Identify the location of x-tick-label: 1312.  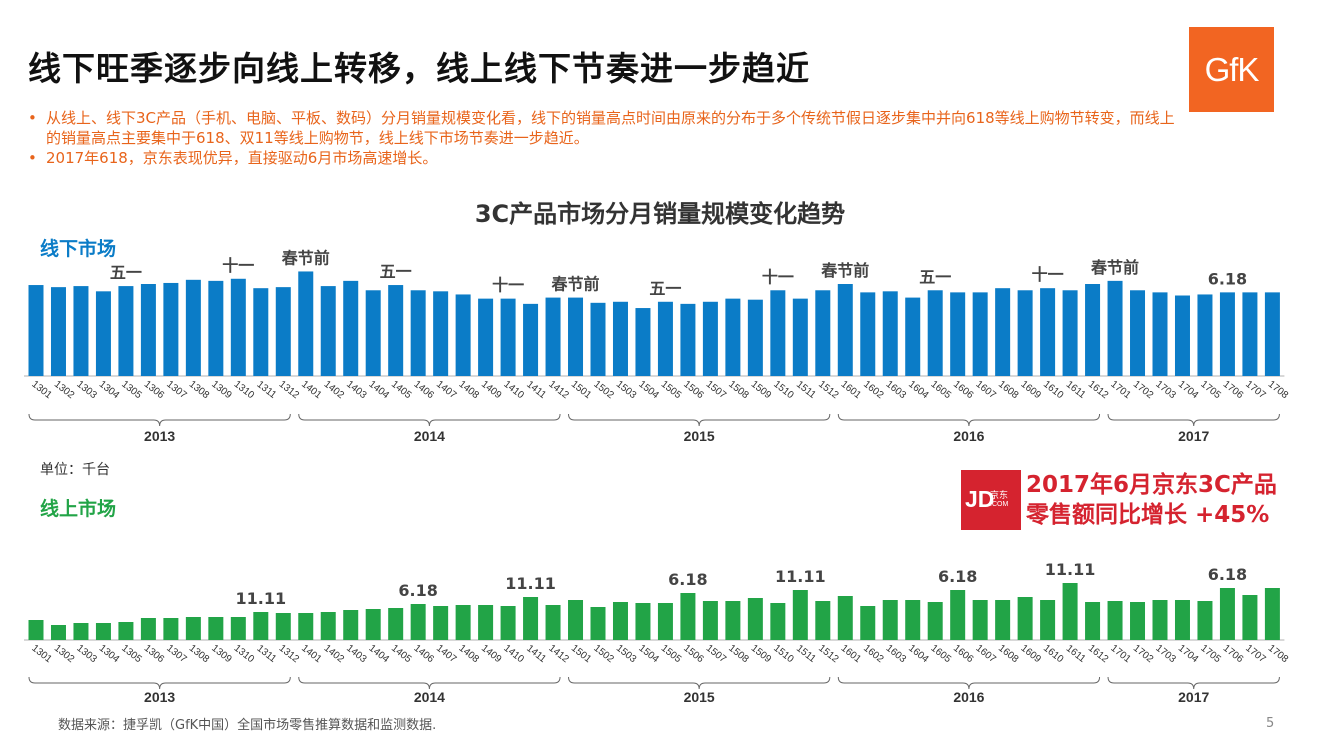
(289, 654).